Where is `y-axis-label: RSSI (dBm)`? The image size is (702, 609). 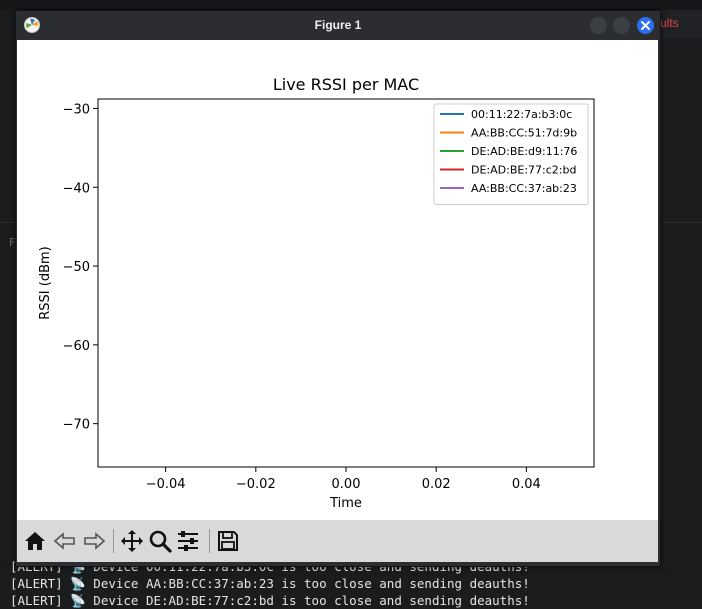
y-axis-label: RSSI (dBm) is located at coordinates (45, 282).